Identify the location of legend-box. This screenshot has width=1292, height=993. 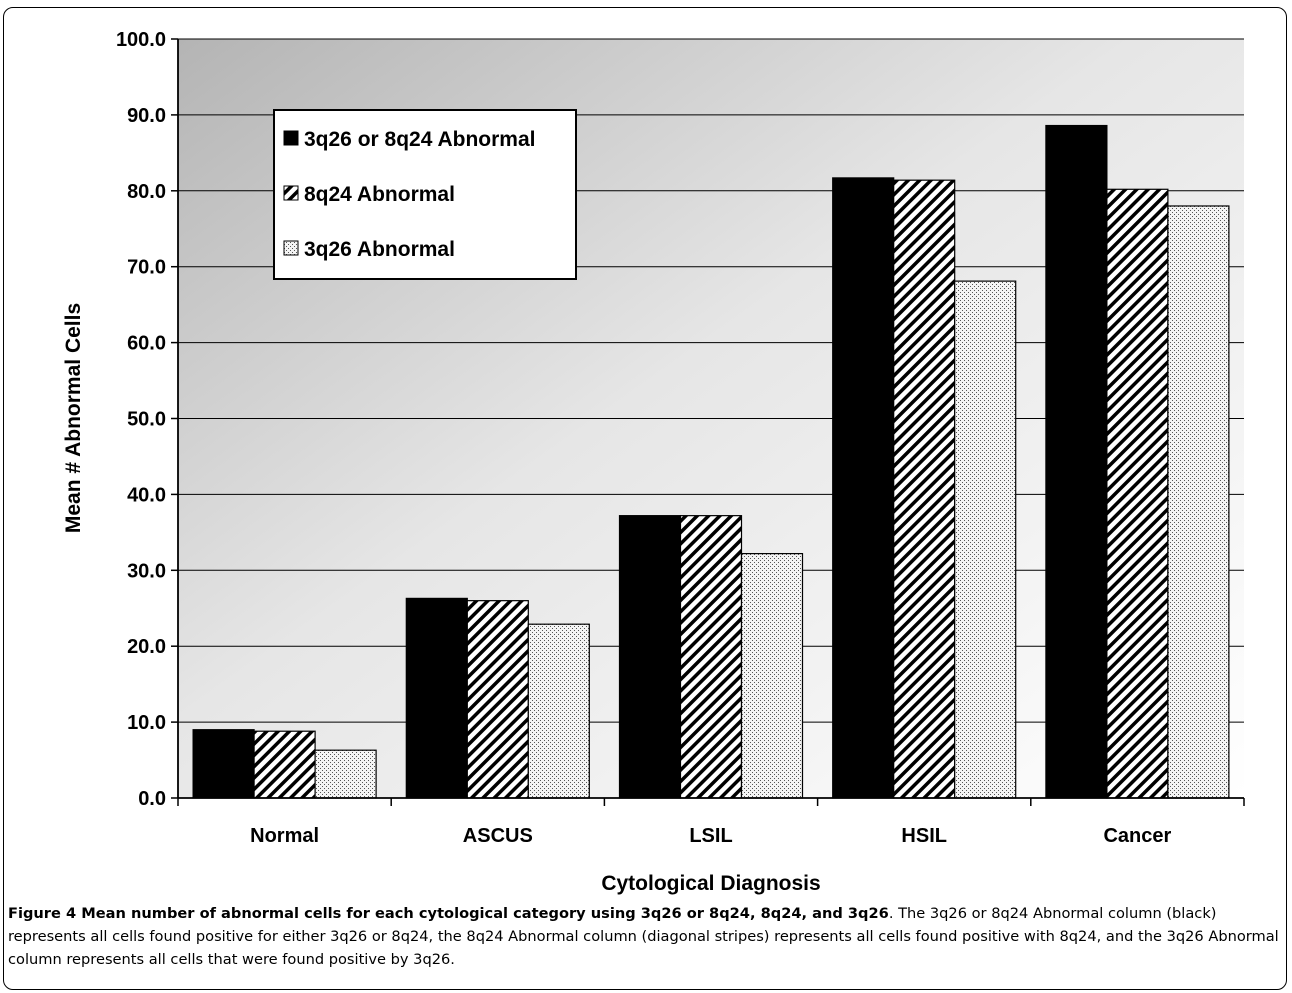
(425, 194).